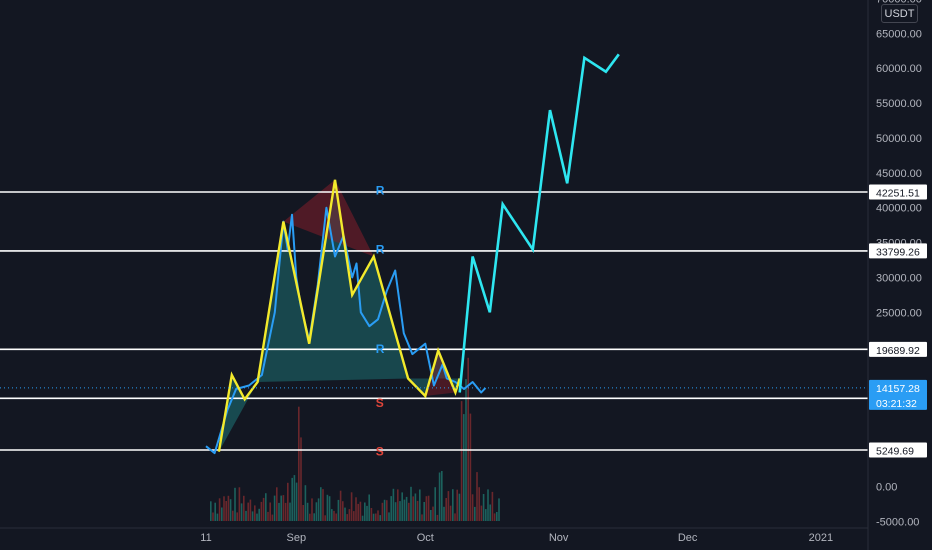  Describe the element at coordinates (425, 538) in the screenshot. I see `time-tick-label: Oct` at that location.